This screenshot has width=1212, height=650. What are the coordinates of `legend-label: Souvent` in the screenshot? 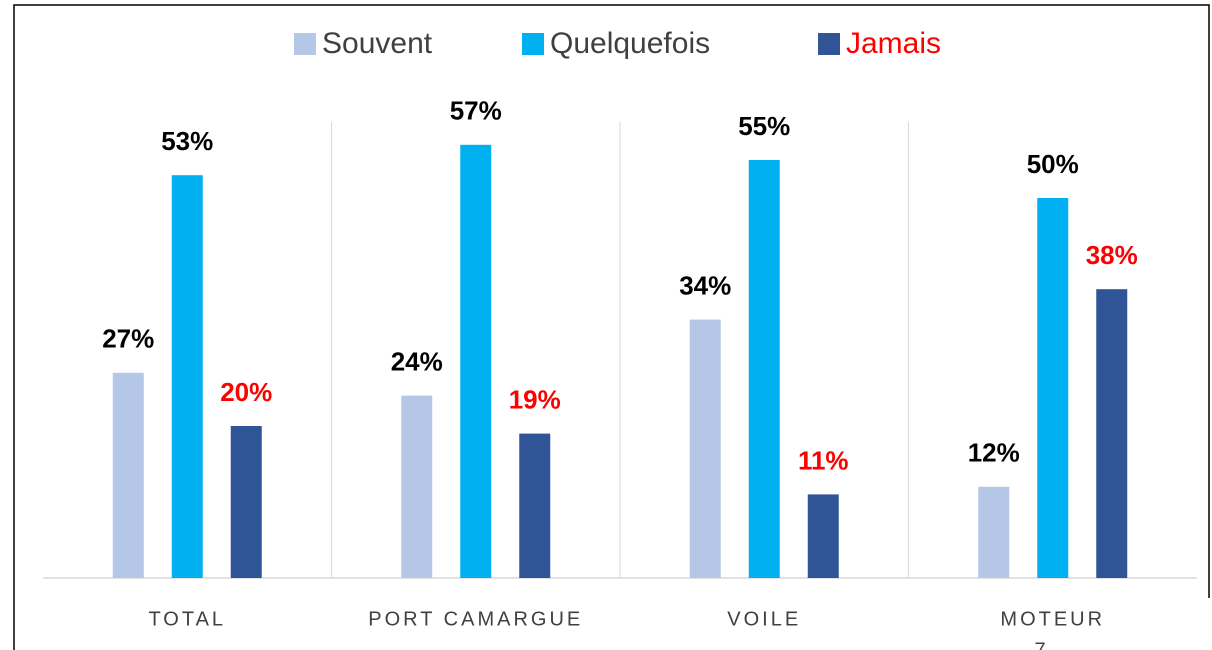 It's located at (377, 43).